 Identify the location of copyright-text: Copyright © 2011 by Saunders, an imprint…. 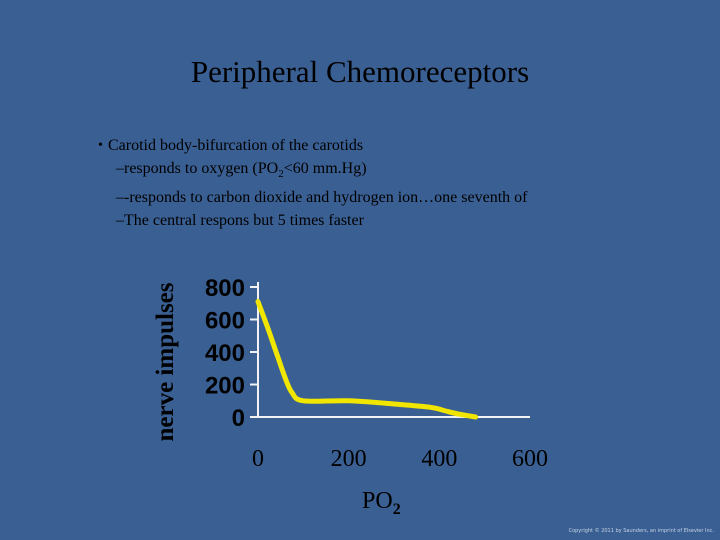
(641, 531).